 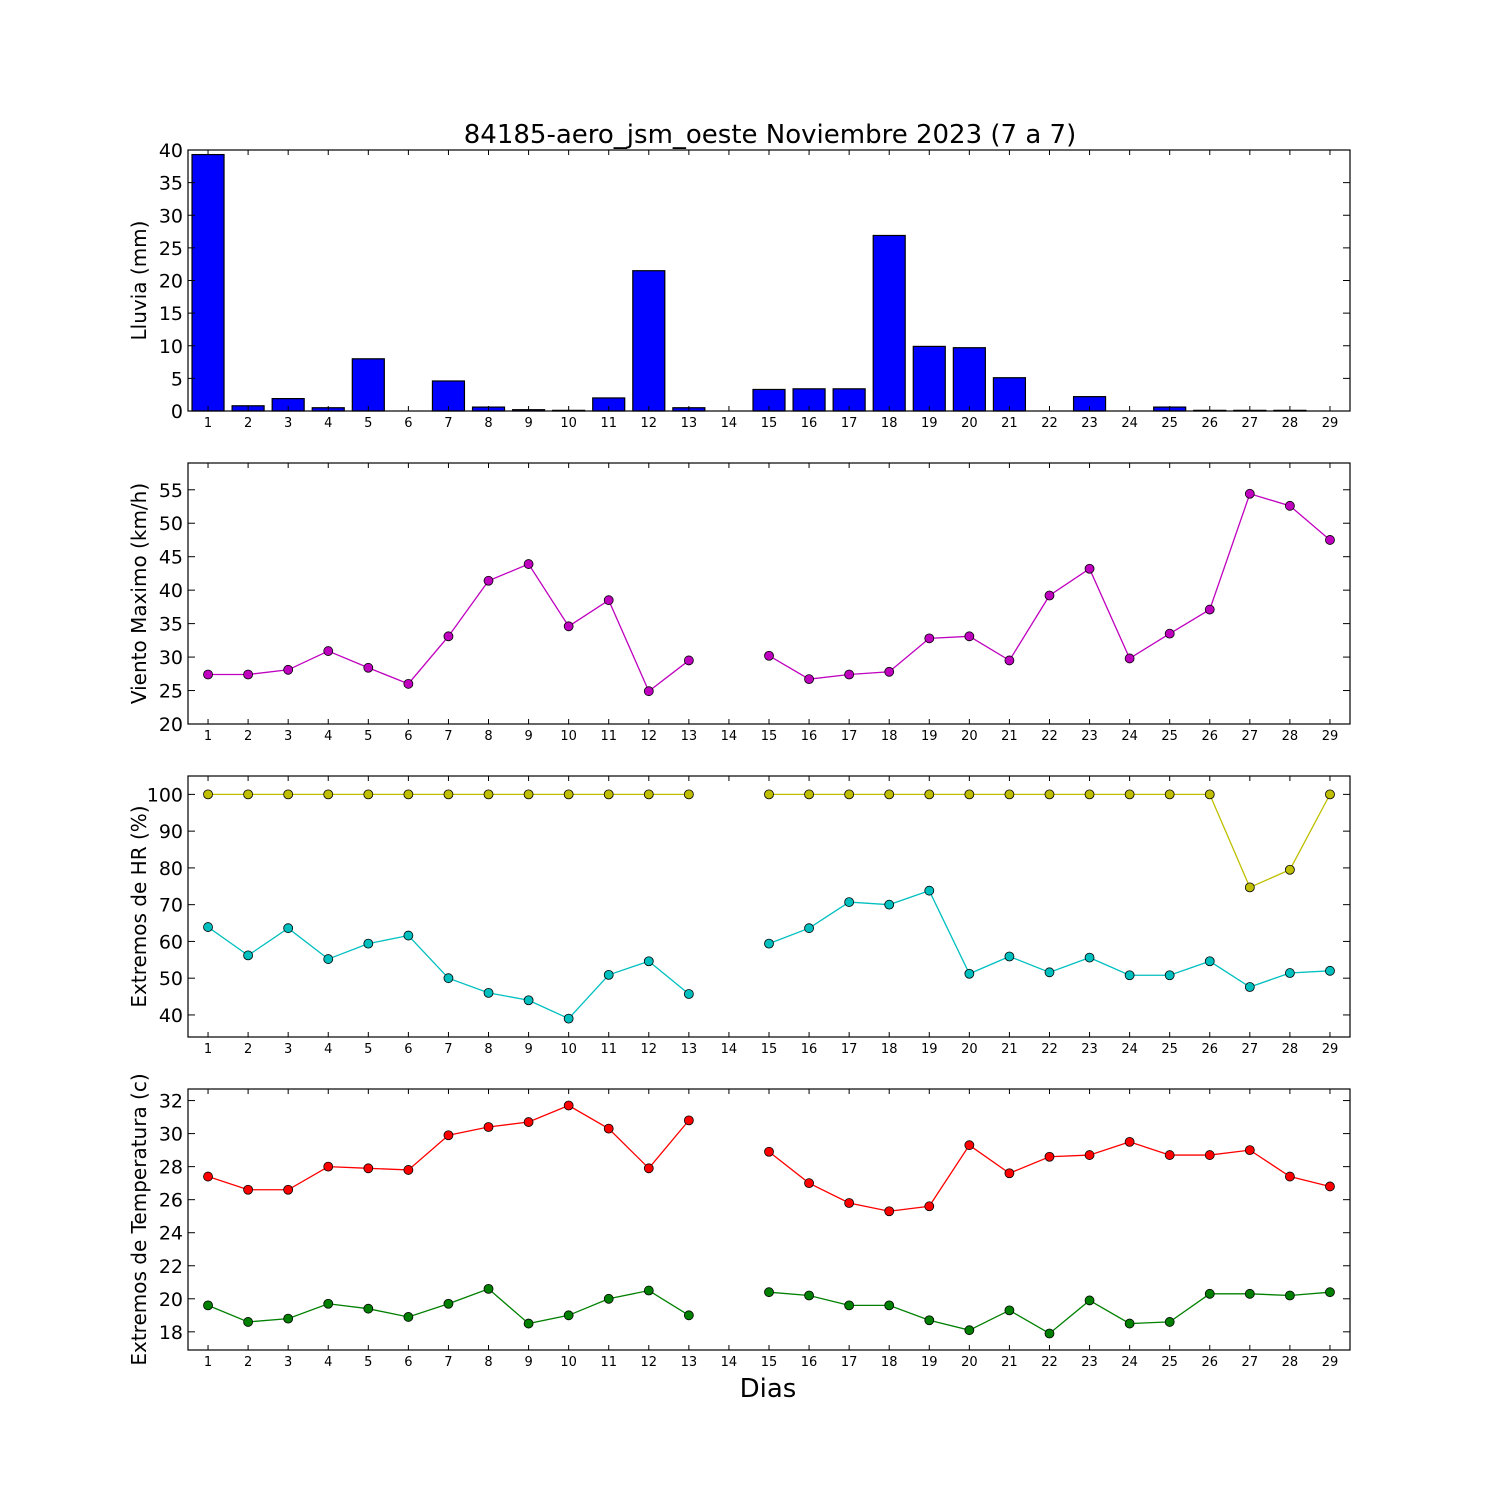 What do you see at coordinates (1129, 736) in the screenshot?
I see `x-tick-label: 24` at bounding box center [1129, 736].